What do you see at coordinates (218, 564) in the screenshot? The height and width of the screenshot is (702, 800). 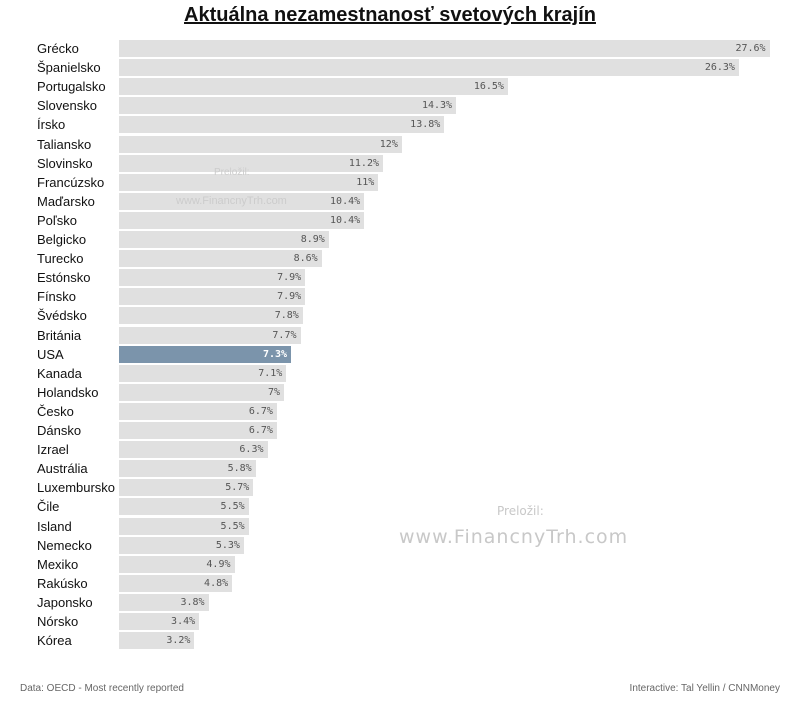 I see `value-label: 4.9%` at bounding box center [218, 564].